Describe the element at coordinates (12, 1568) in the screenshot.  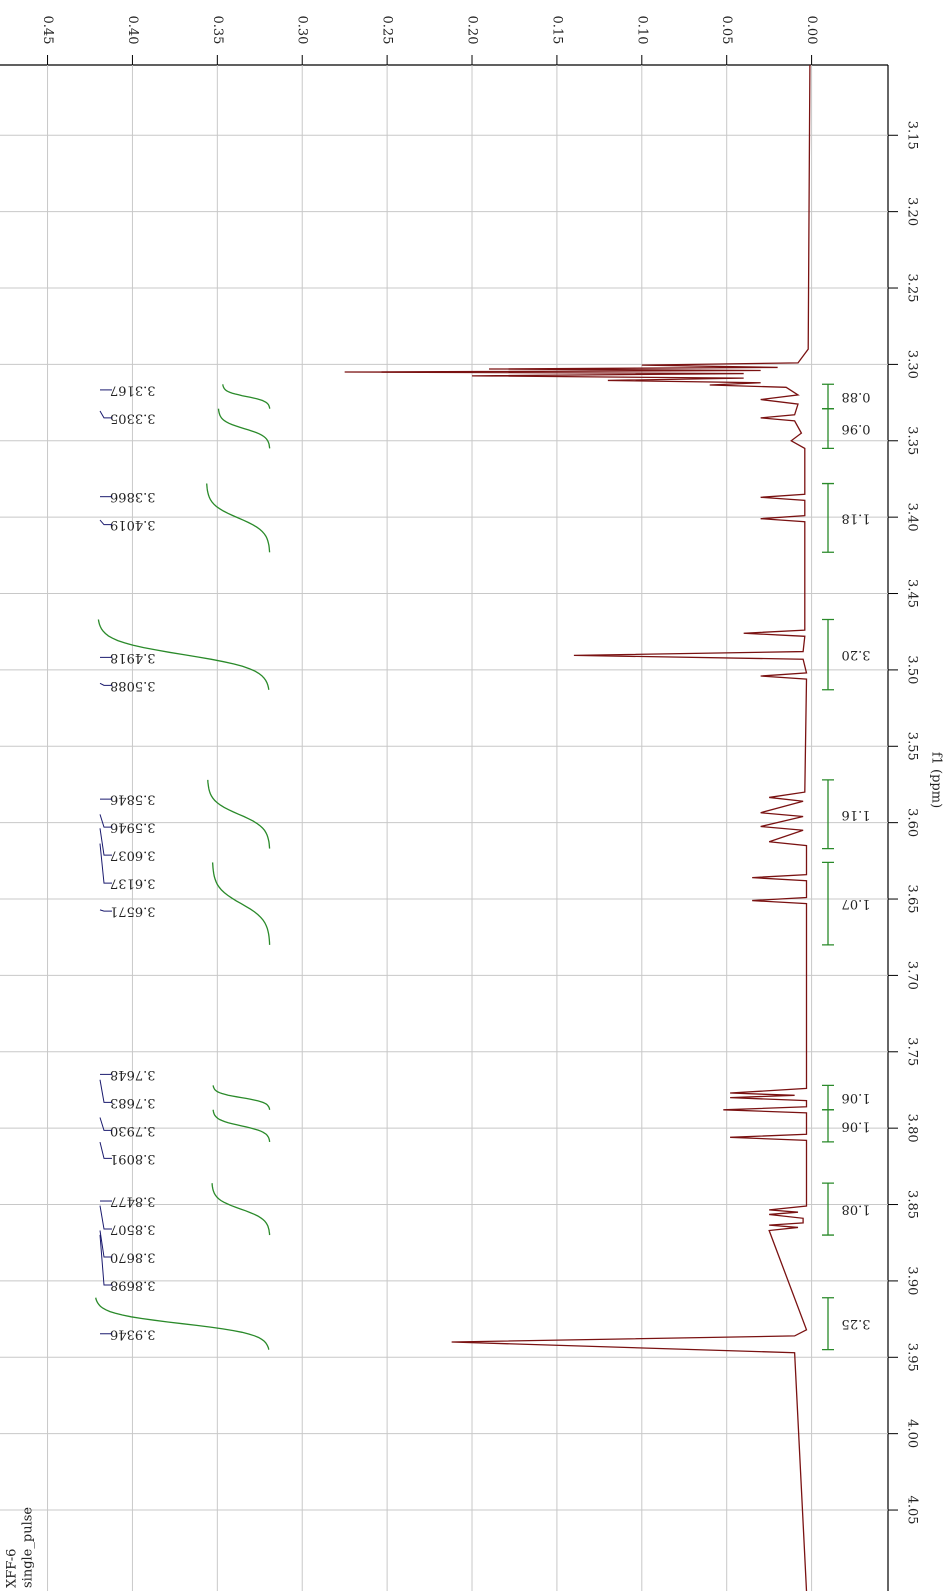
I see `annotation: XFF-6` at that location.